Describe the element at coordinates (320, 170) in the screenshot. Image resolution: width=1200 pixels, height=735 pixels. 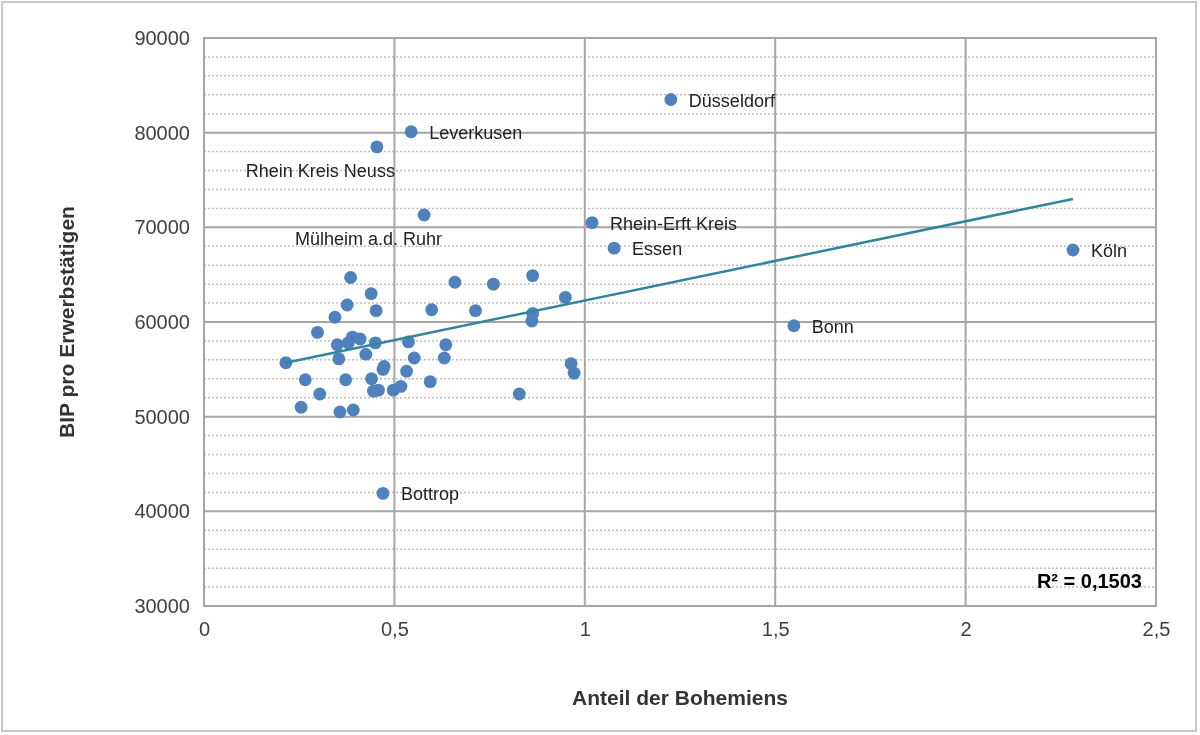
I see `annotation: Rhein Kreis Neuss` at that location.